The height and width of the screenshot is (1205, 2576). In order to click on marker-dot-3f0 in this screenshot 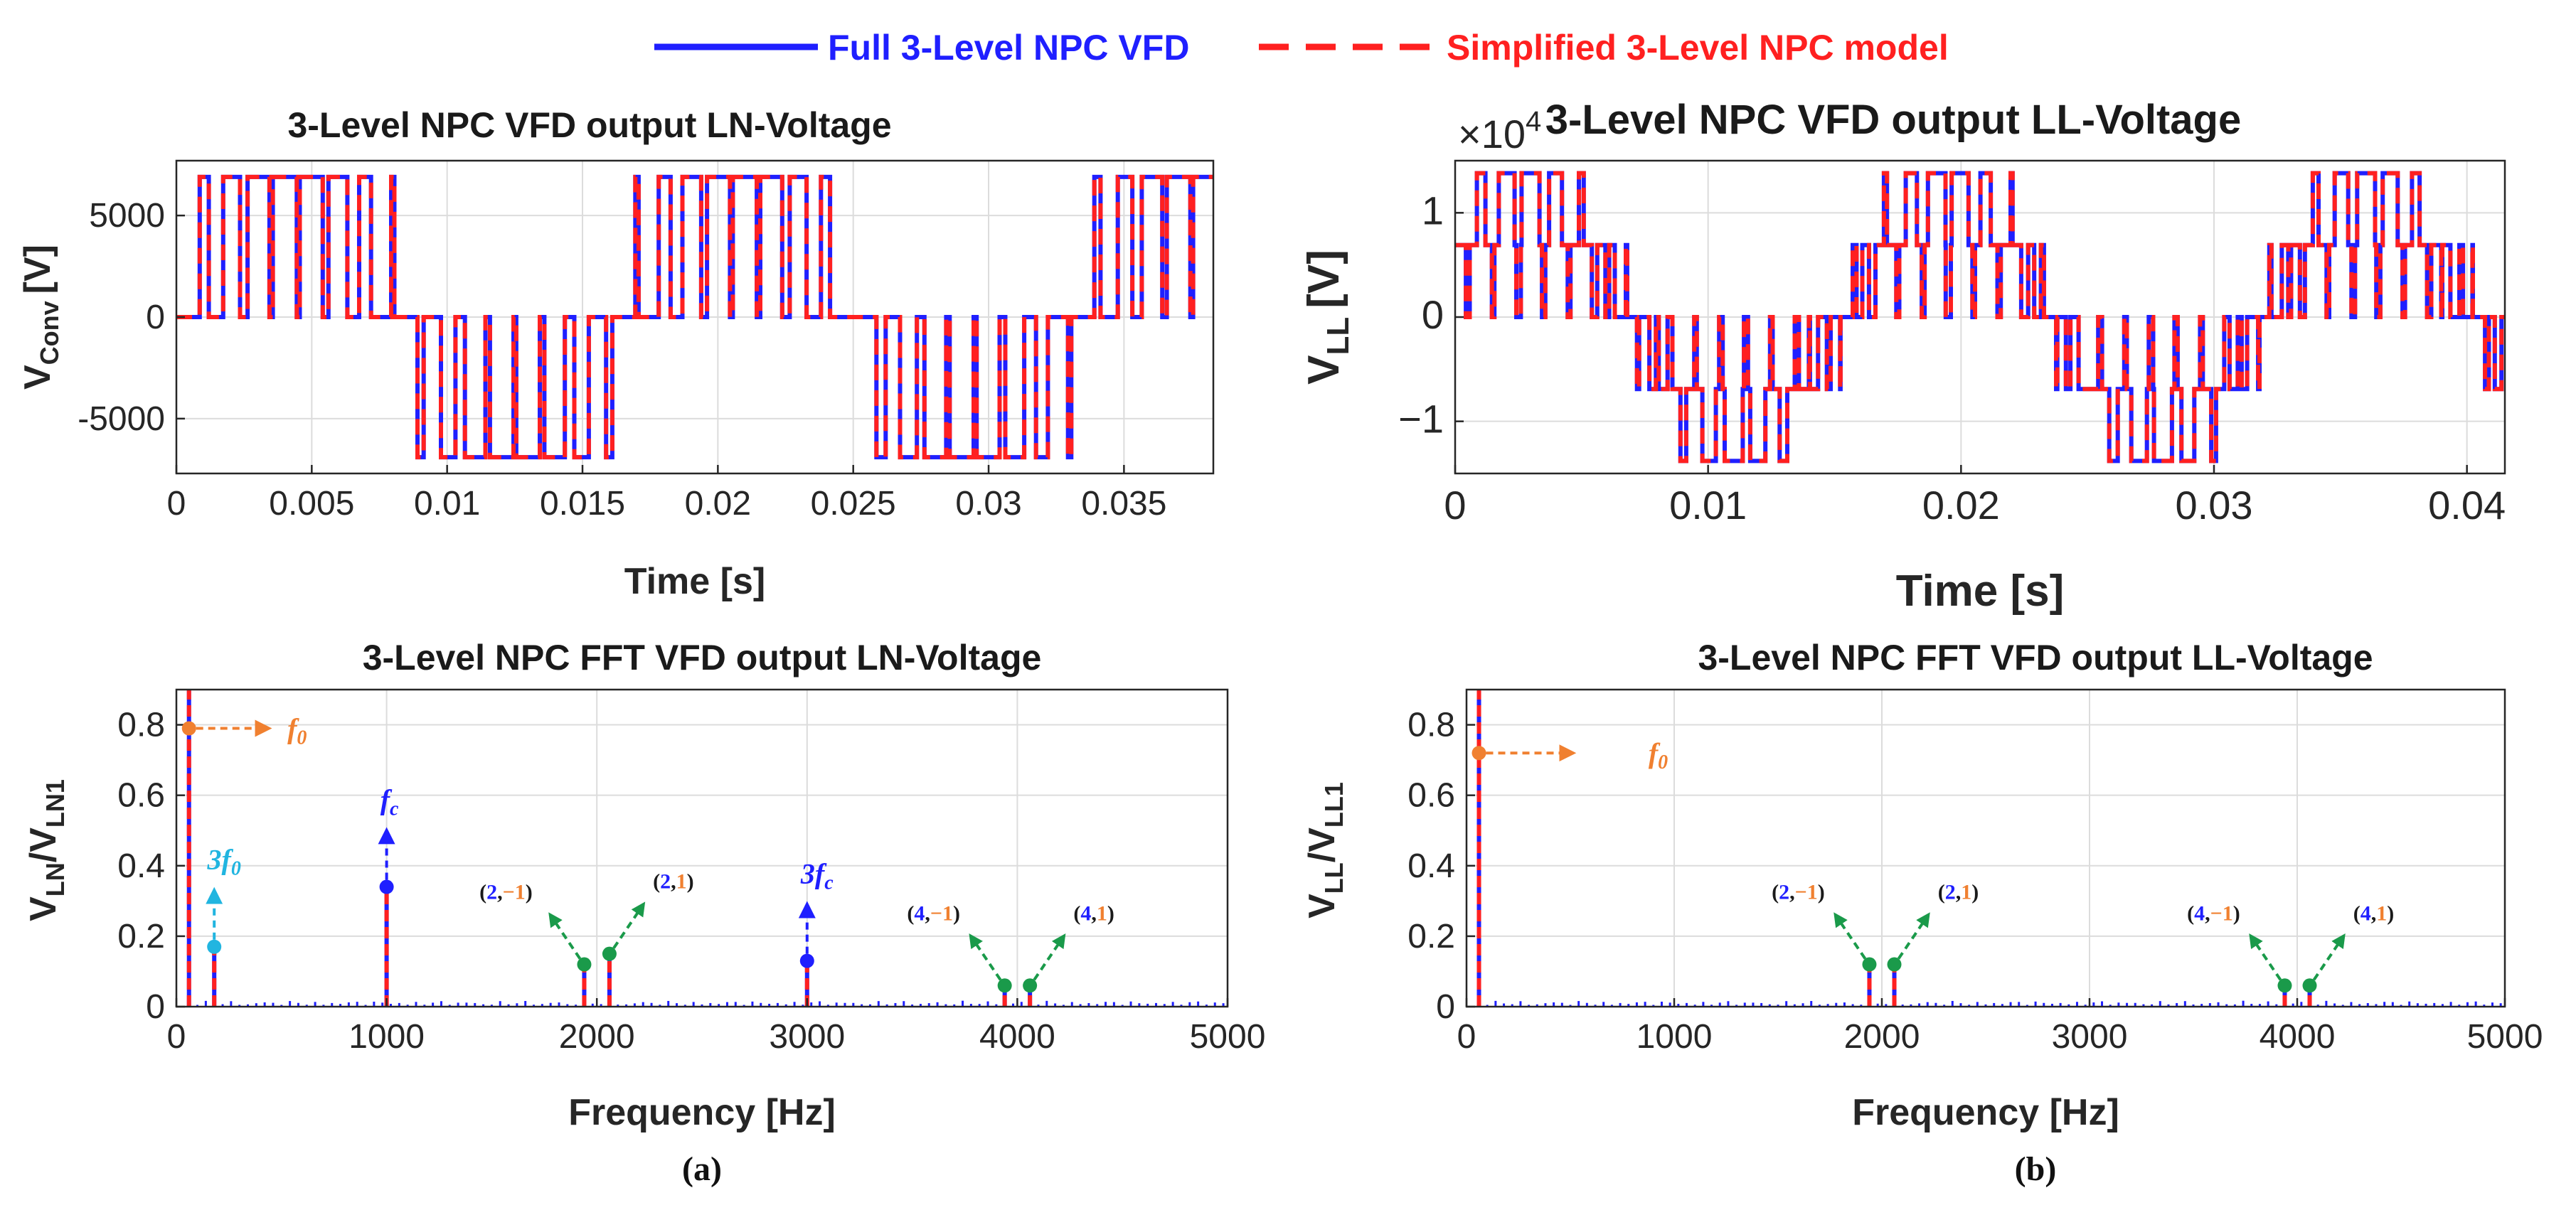, I will do `click(214, 947)`.